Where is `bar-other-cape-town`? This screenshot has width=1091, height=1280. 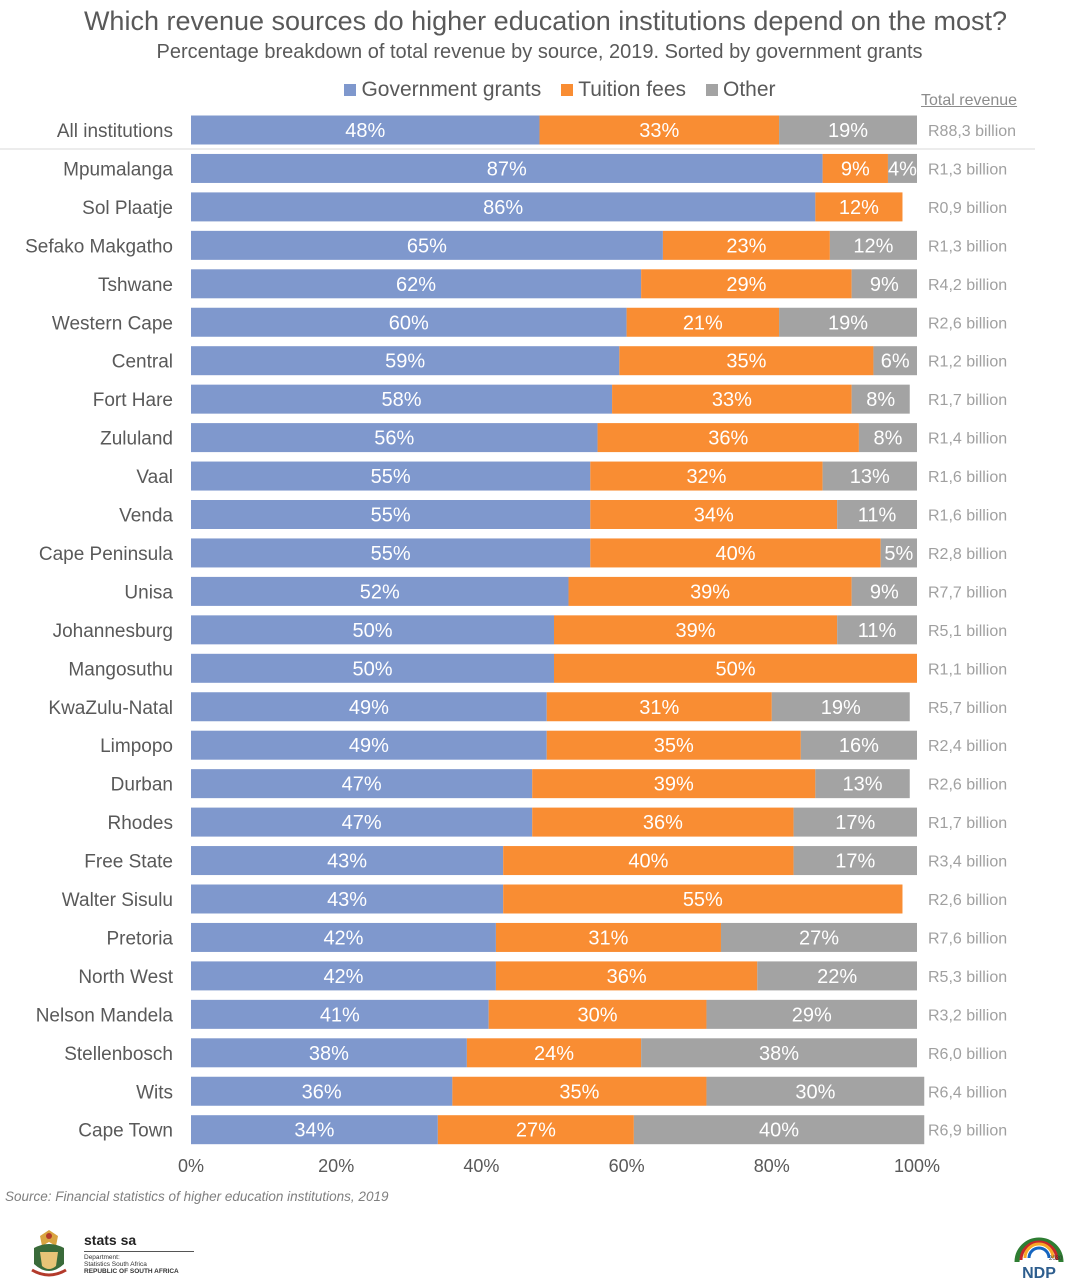
bar-other-cape-town is located at coordinates (779, 1130).